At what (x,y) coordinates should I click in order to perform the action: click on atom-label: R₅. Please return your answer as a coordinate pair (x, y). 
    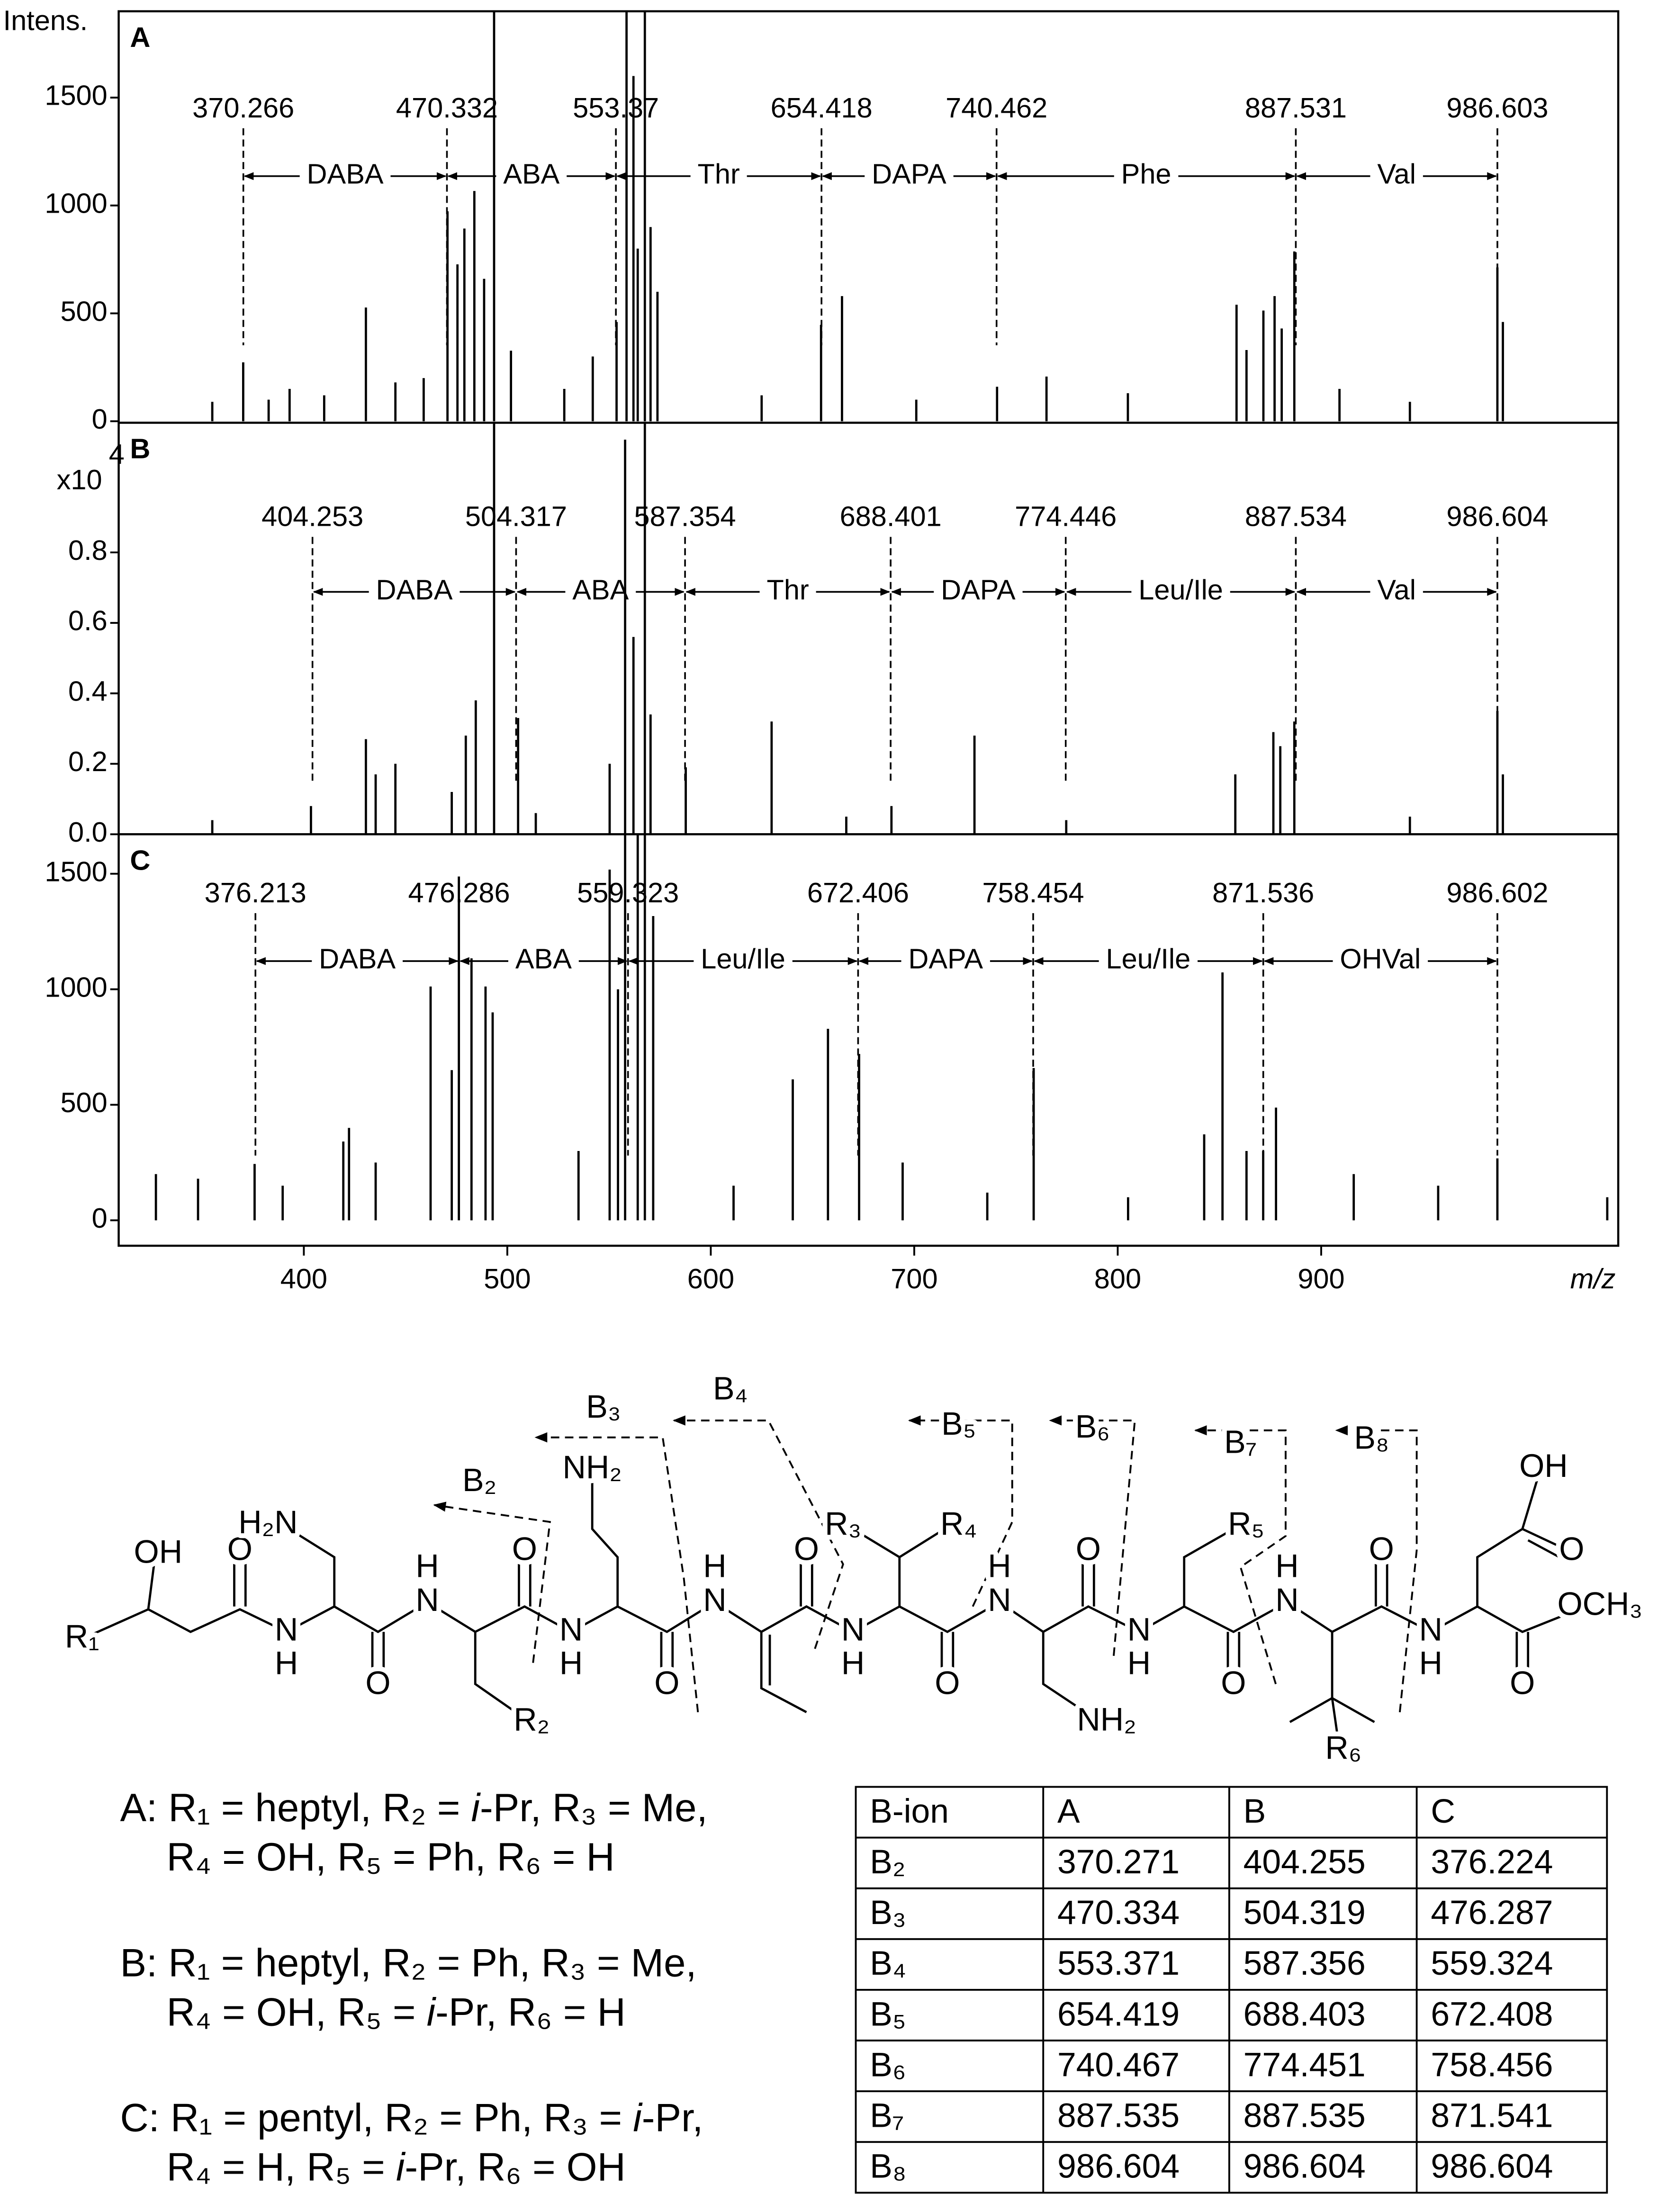
    Looking at the image, I should click on (1246, 1524).